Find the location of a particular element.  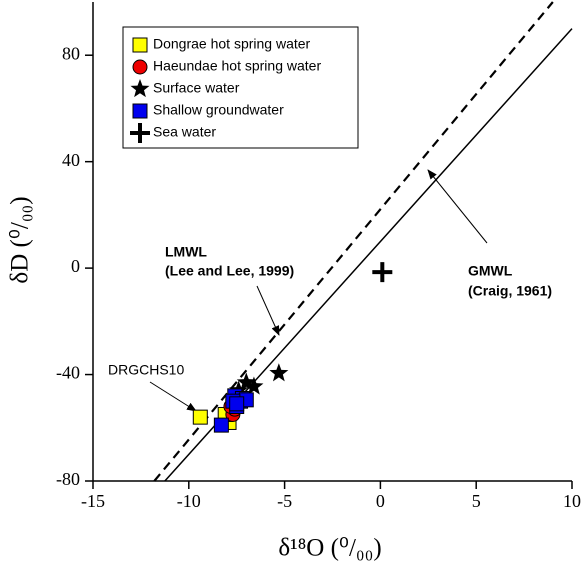

annotation: LMWL is located at coordinates (186, 252).